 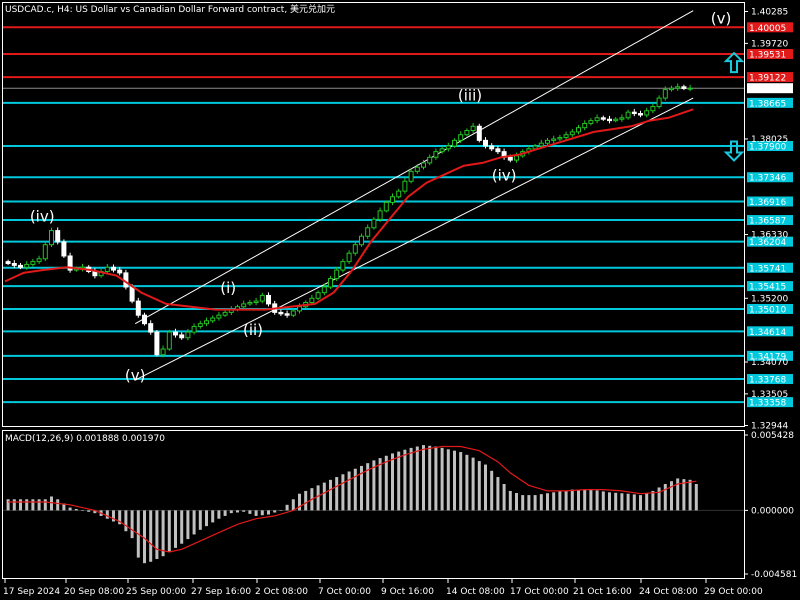 I want to click on current-price-box, so click(x=770, y=88).